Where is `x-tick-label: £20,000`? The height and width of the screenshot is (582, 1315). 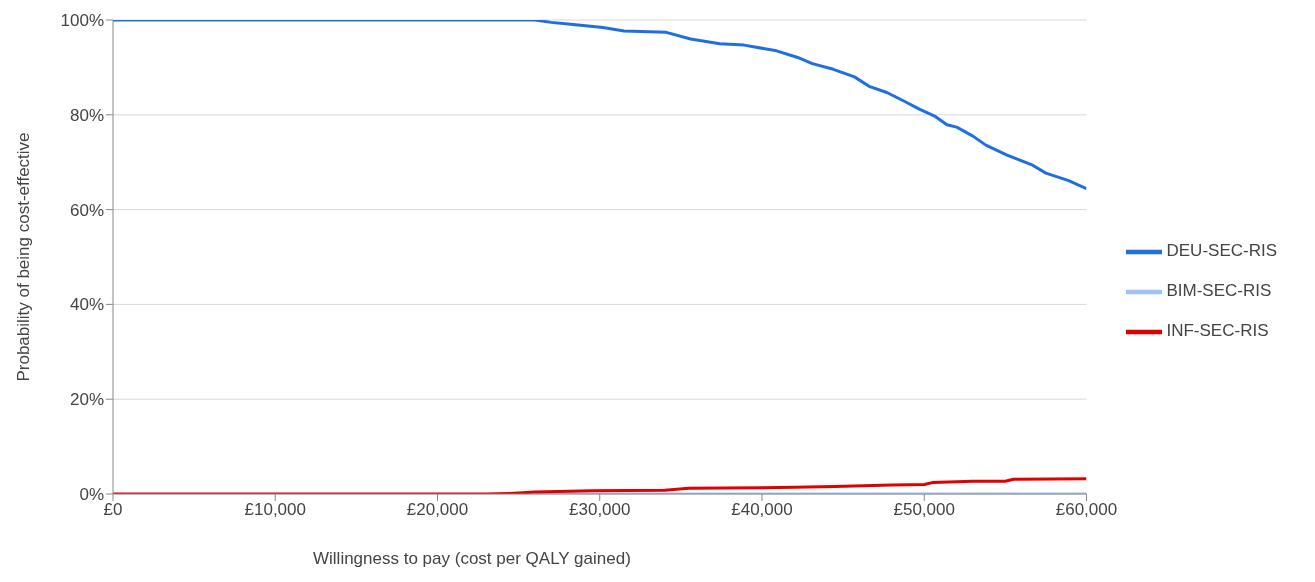
x-tick-label: £20,000 is located at coordinates (437, 510).